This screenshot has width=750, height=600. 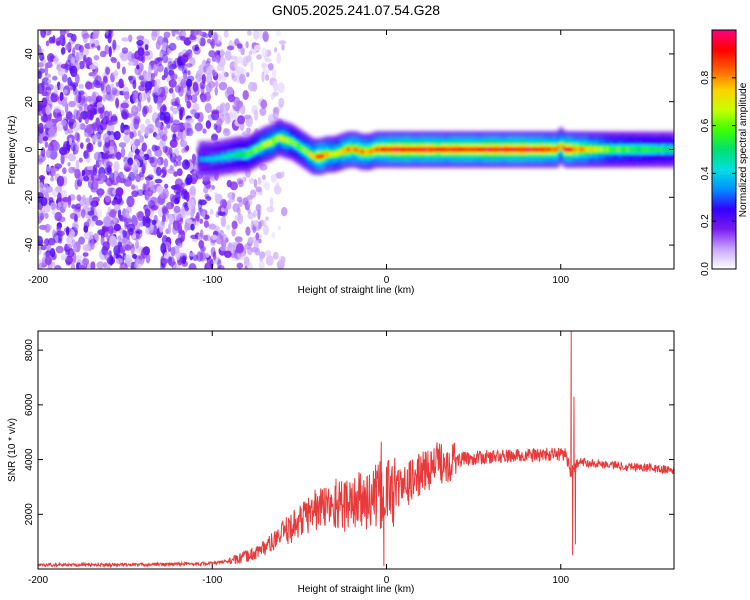 I want to click on top-x-tick-label: 0, so click(x=387, y=280).